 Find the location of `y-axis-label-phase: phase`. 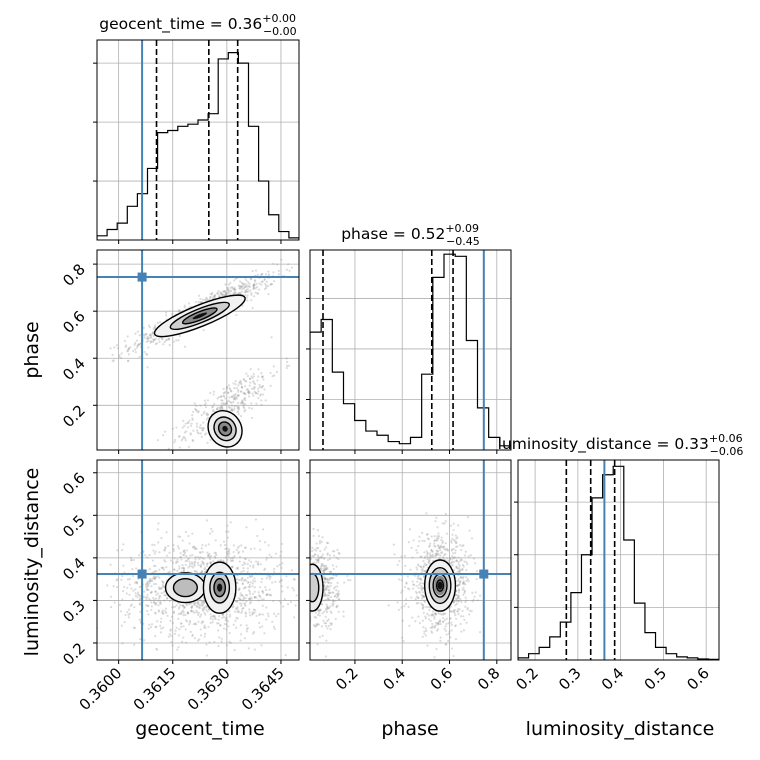

y-axis-label-phase: phase is located at coordinates (32, 349).